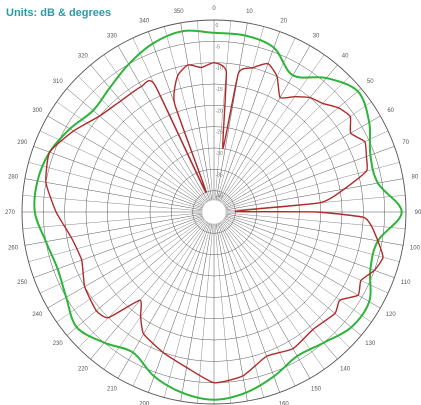 Image resolution: width=421 pixels, height=405 pixels. What do you see at coordinates (22, 143) in the screenshot?
I see `angle-tick-label: 290` at bounding box center [22, 143].